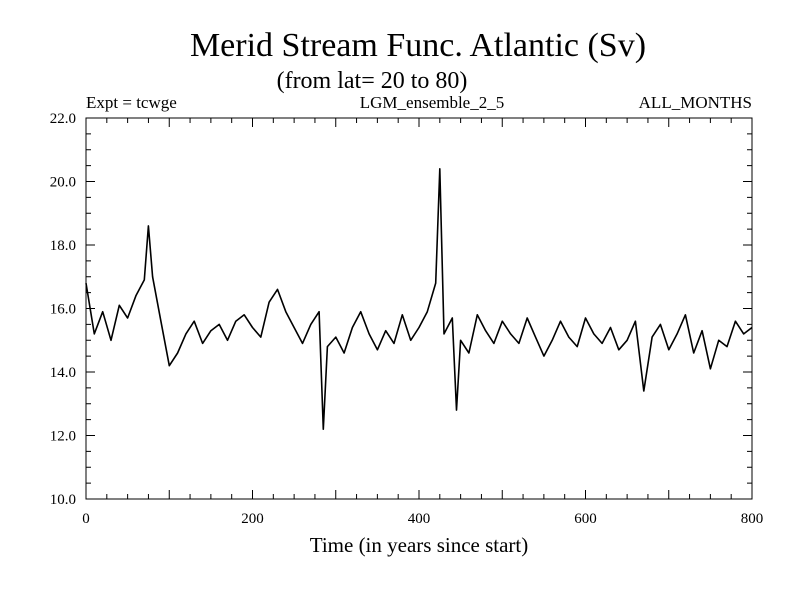 This screenshot has height=600, width=800. I want to click on x-tick-label: 800, so click(752, 519).